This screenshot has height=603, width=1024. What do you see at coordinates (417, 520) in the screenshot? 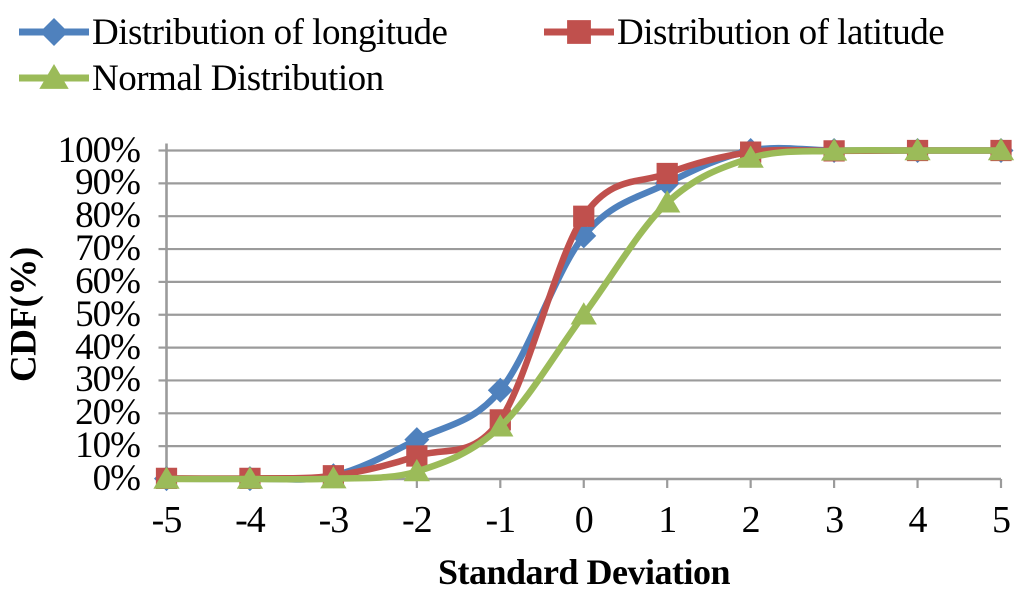
I see `x-tick-label: -2` at bounding box center [417, 520].